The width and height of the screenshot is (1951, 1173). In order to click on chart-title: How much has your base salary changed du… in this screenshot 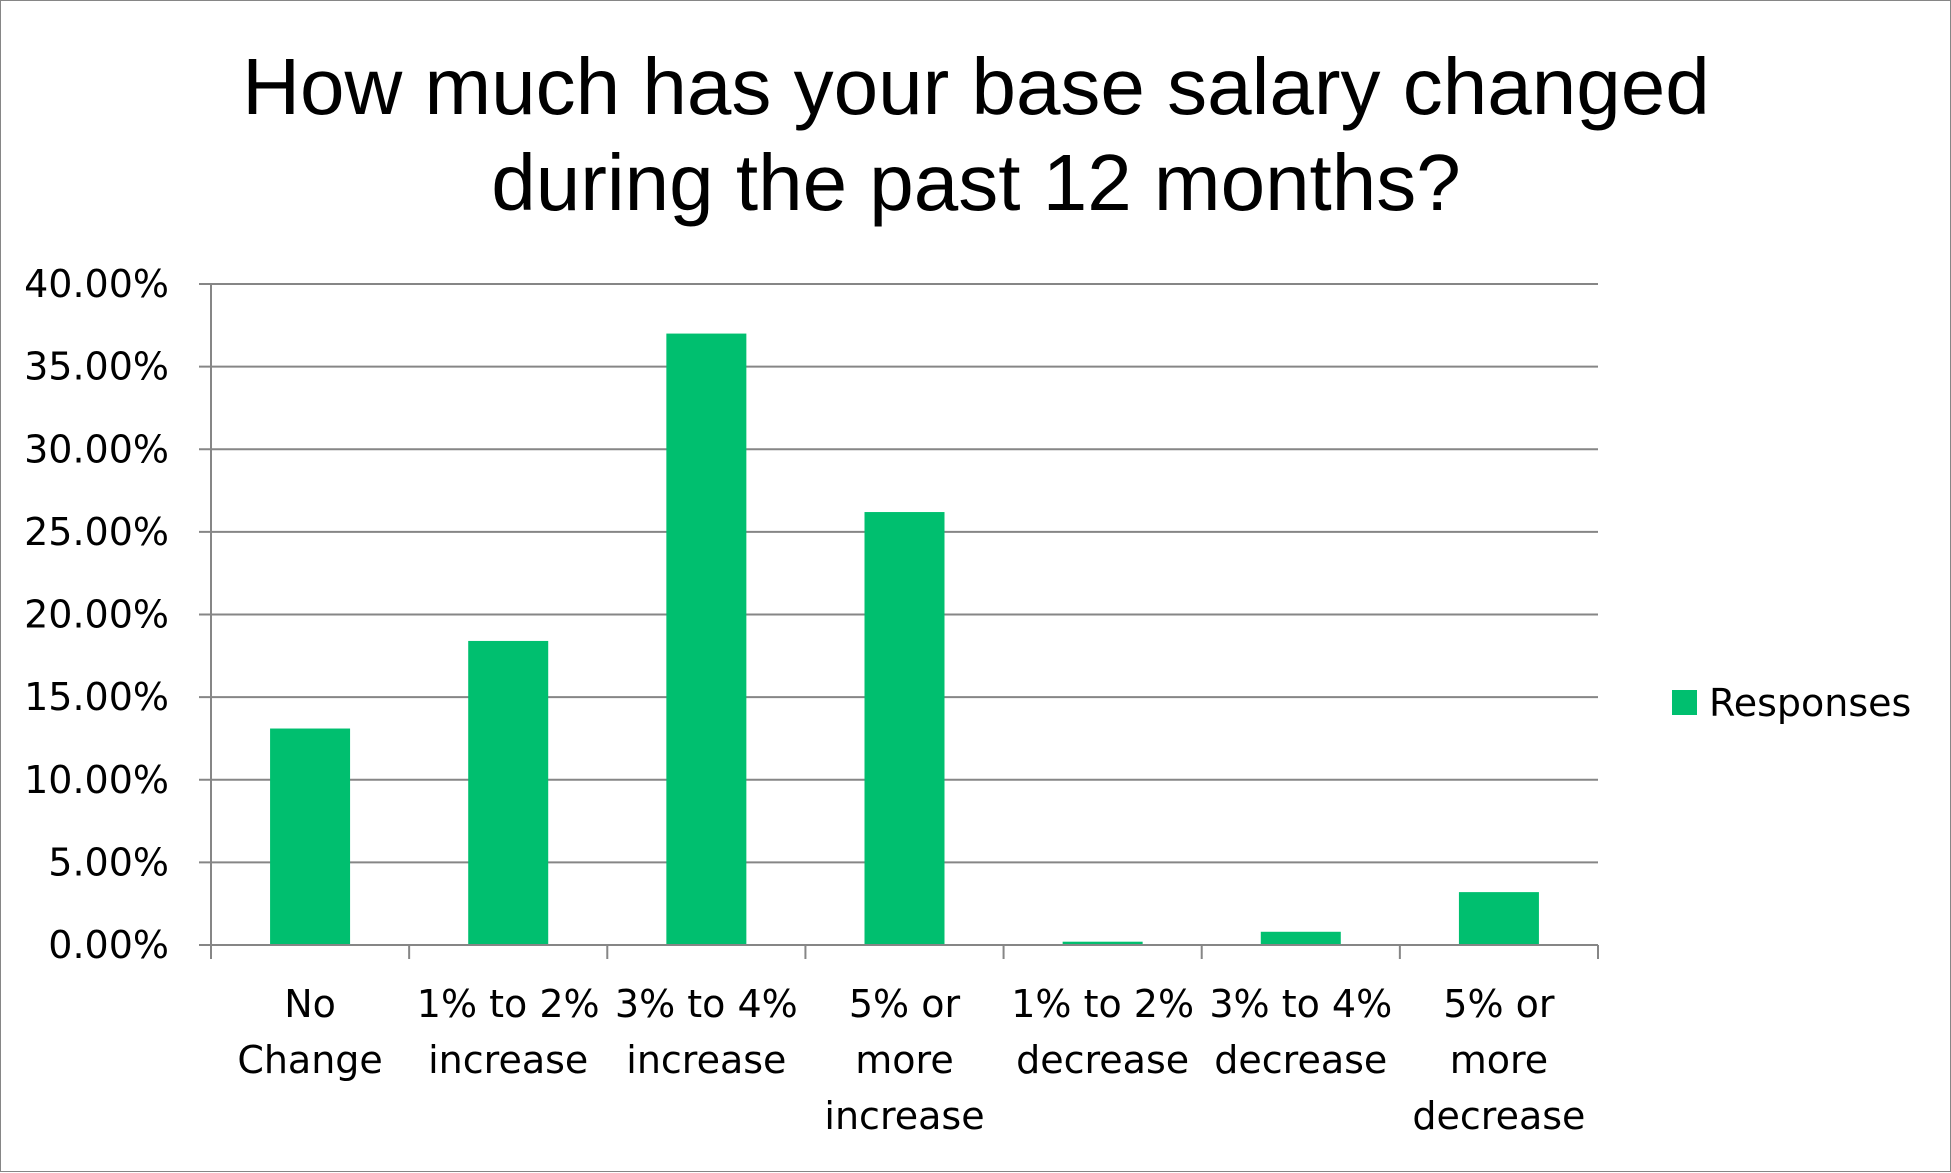, I will do `click(975, 134)`.